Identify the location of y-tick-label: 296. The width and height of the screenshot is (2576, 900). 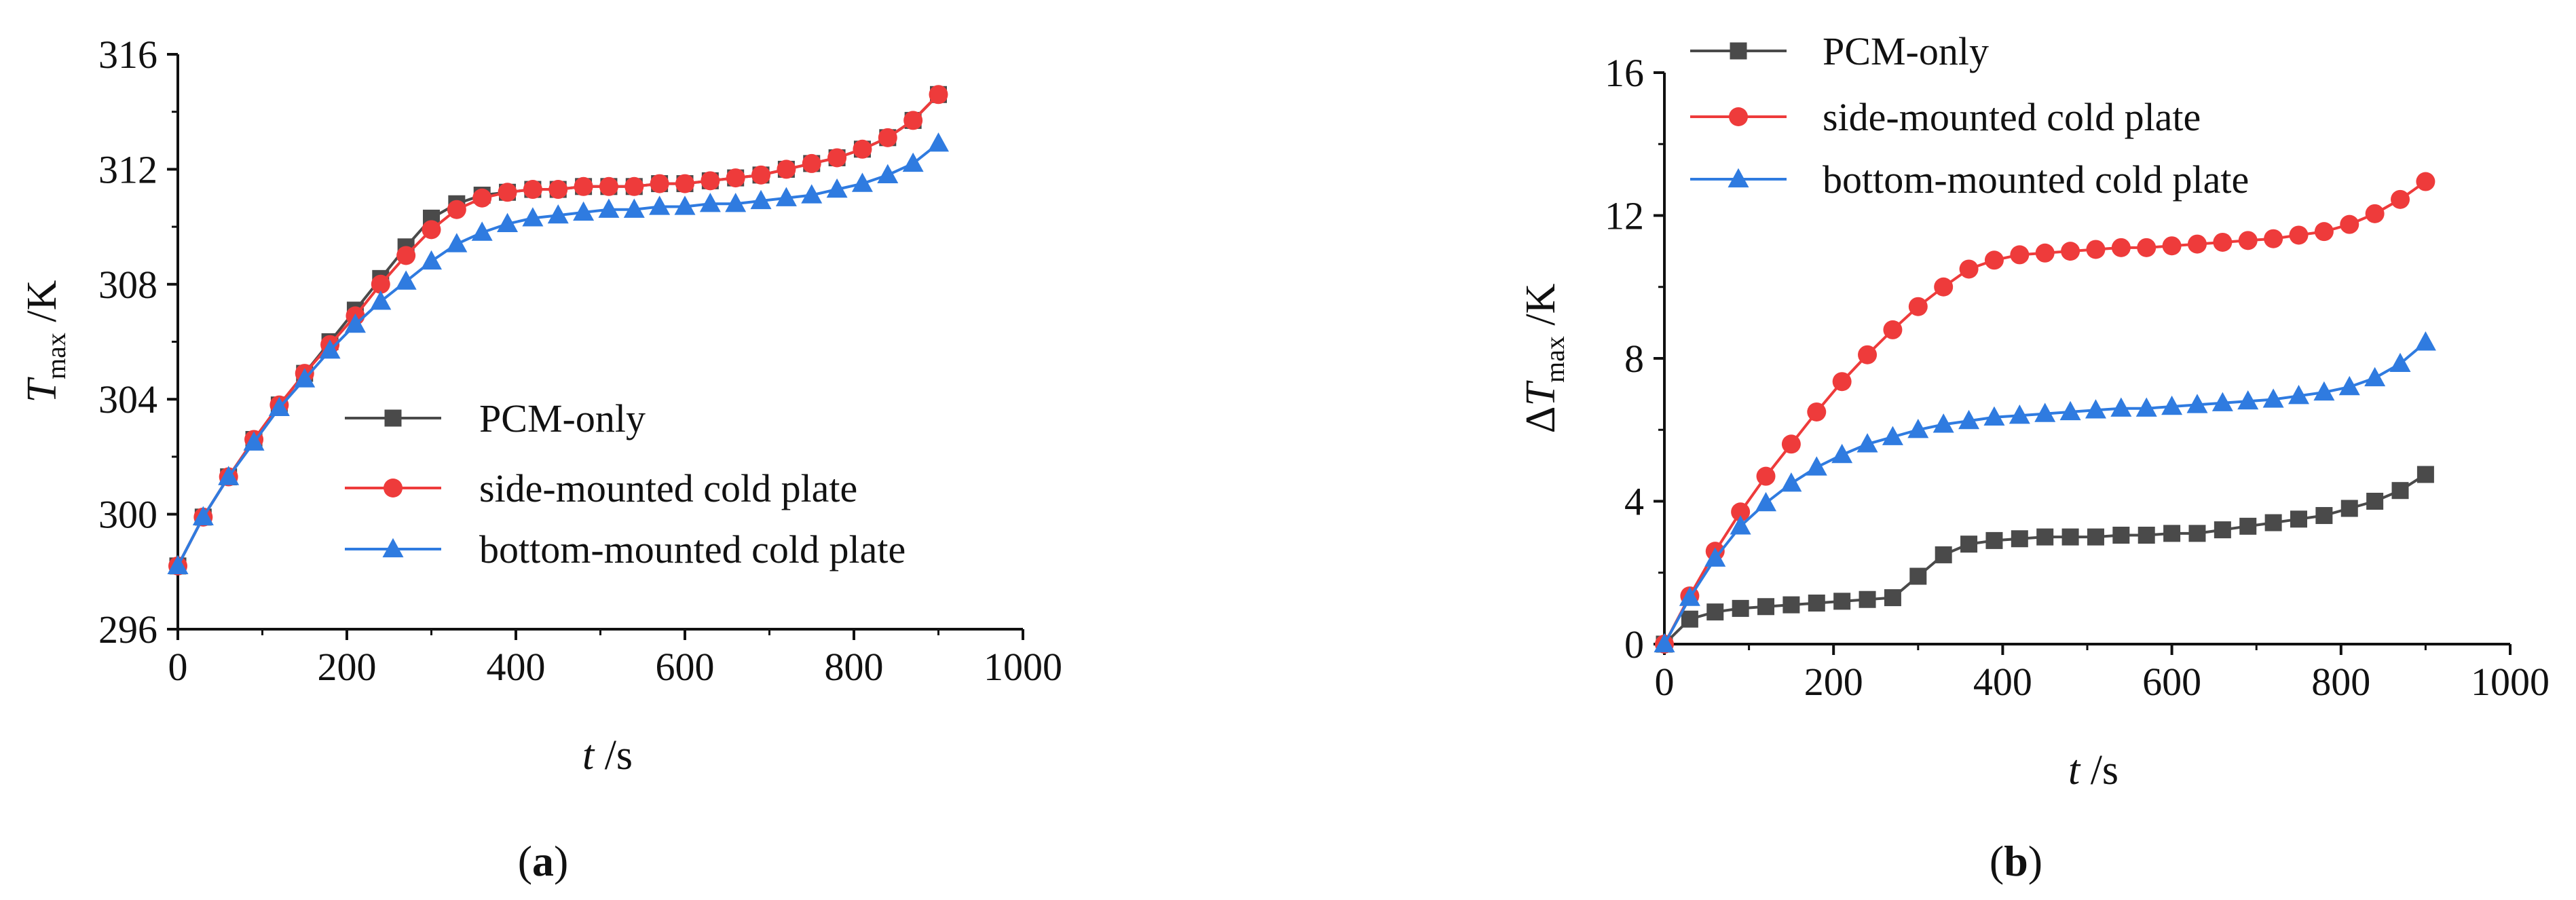
(128, 629).